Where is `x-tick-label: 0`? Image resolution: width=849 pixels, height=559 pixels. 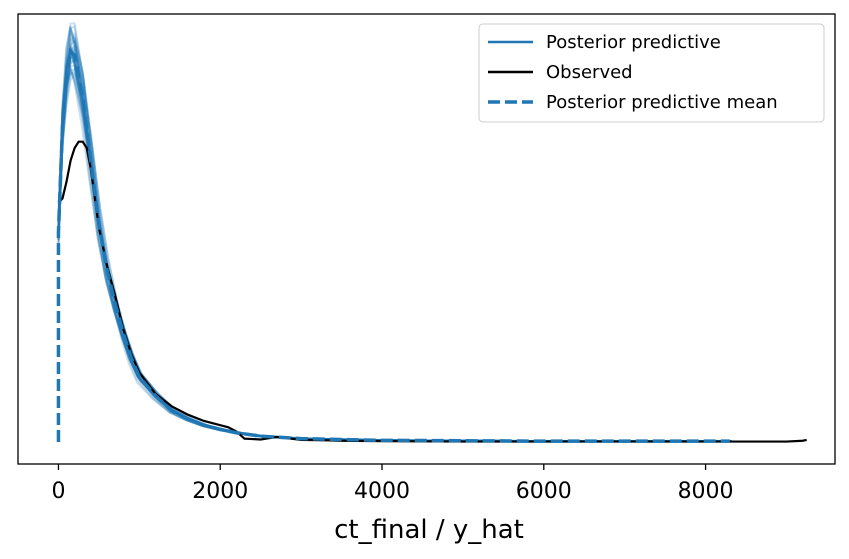 x-tick-label: 0 is located at coordinates (58, 491).